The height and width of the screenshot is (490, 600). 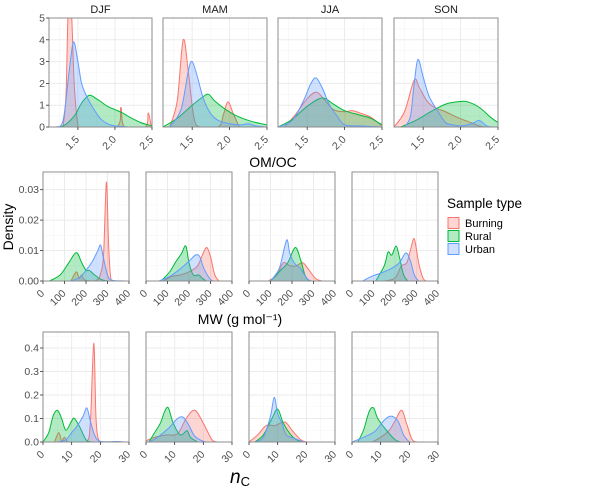 I want to click on legend-item-rural: Rural, so click(x=469, y=236).